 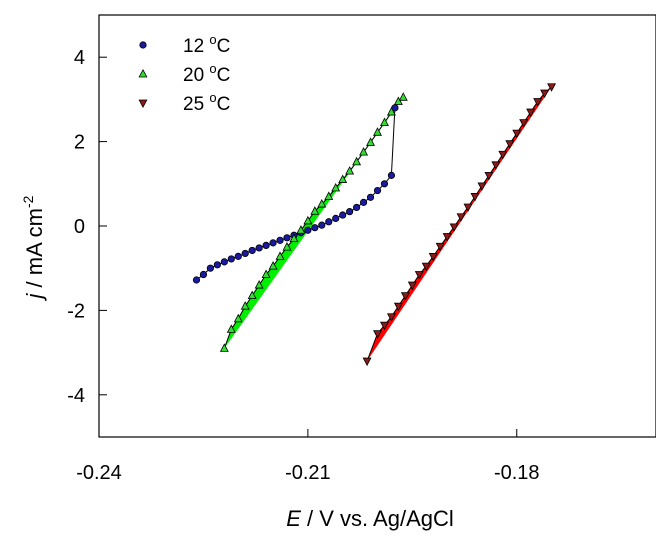 I want to click on y-tick-label: -4, so click(x=76, y=396).